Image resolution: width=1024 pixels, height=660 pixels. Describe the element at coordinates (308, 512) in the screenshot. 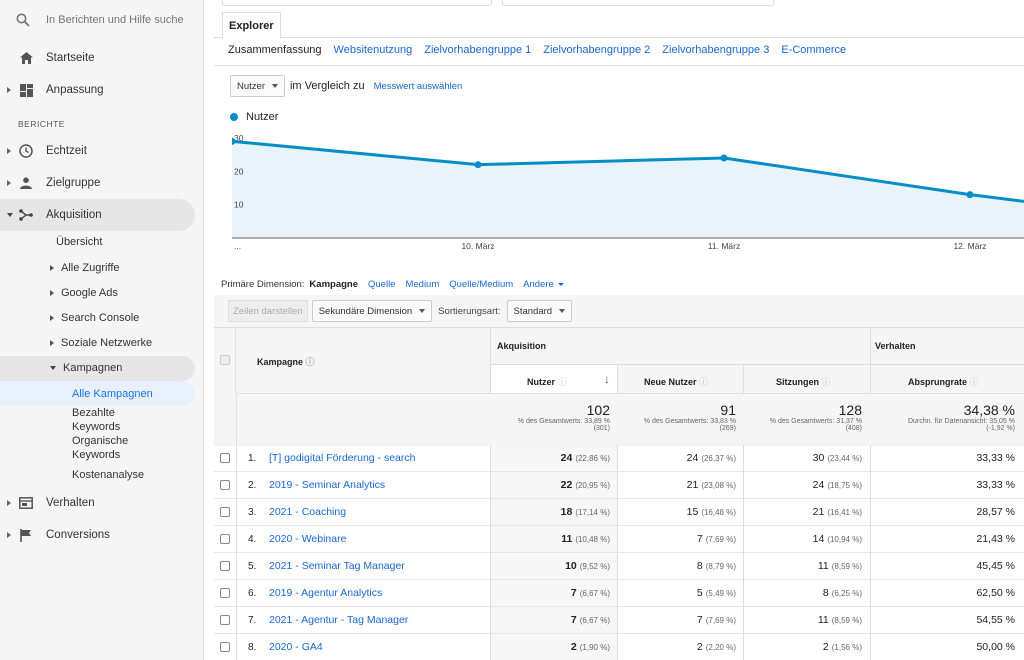

I see `campaign-link: 2021 - Coaching` at that location.